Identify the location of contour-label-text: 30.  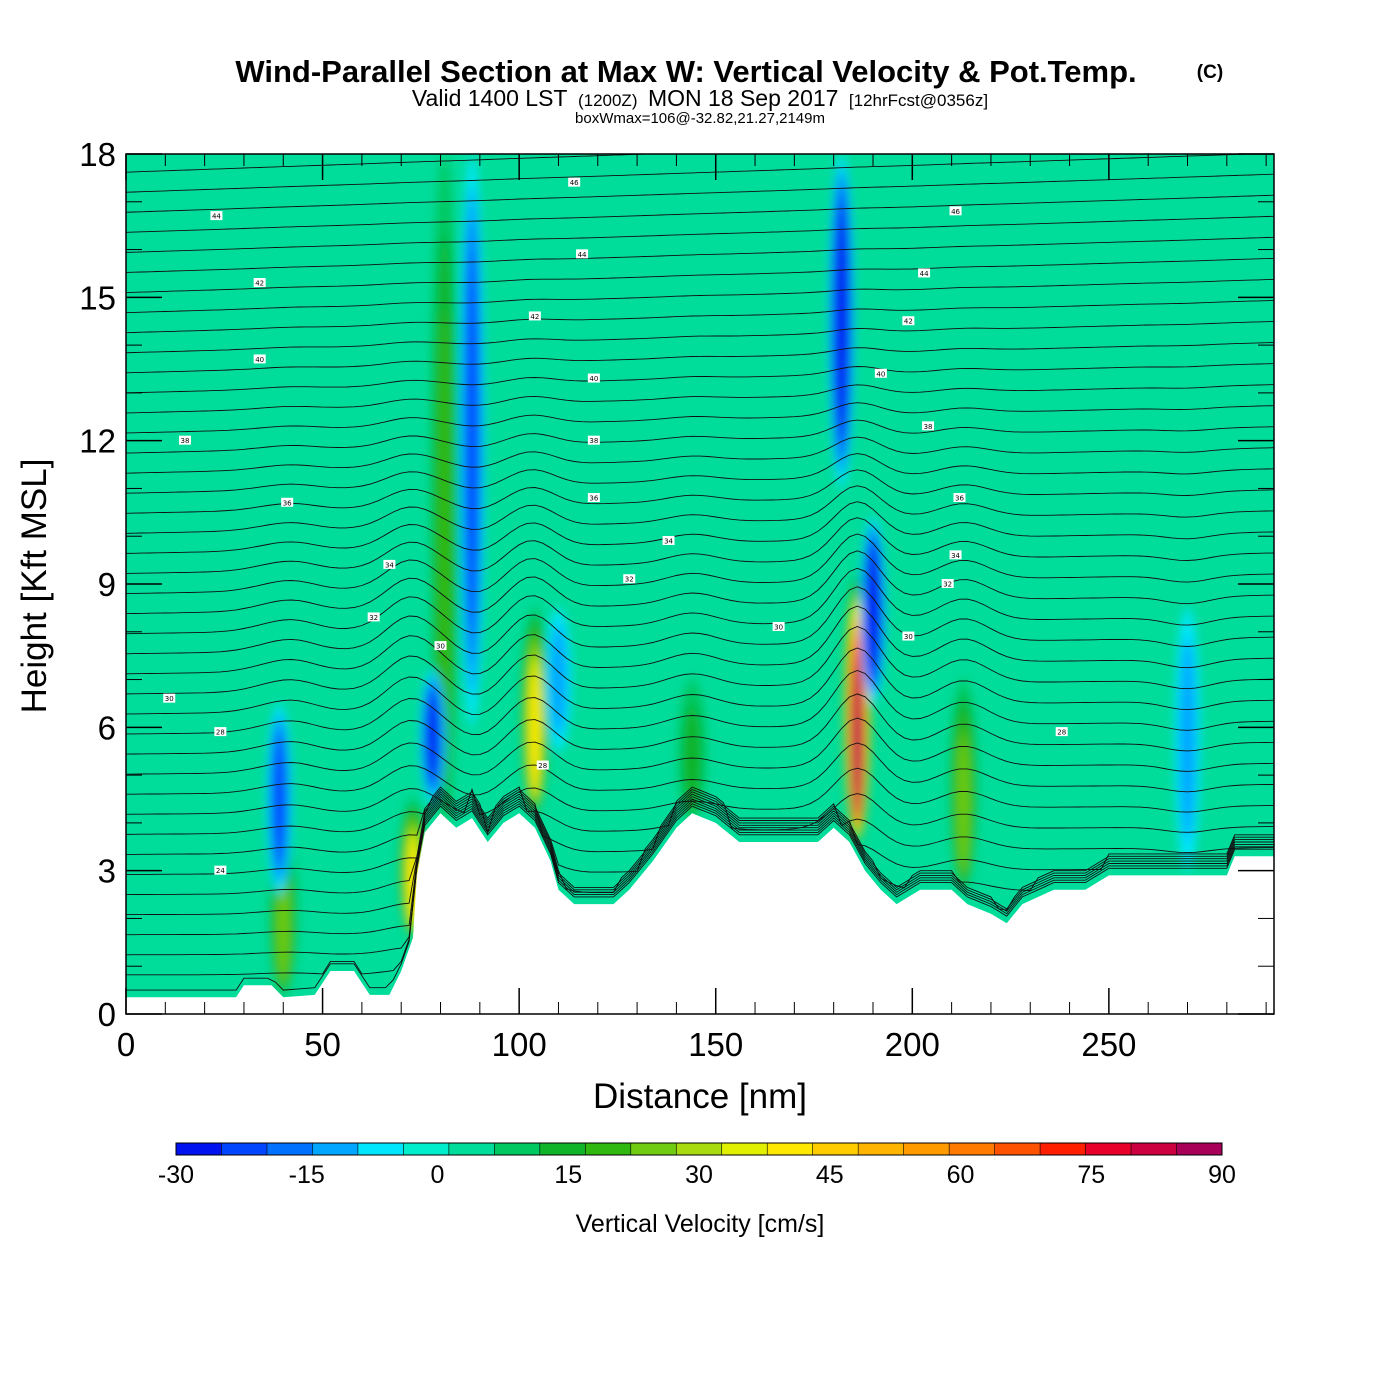
(908, 637).